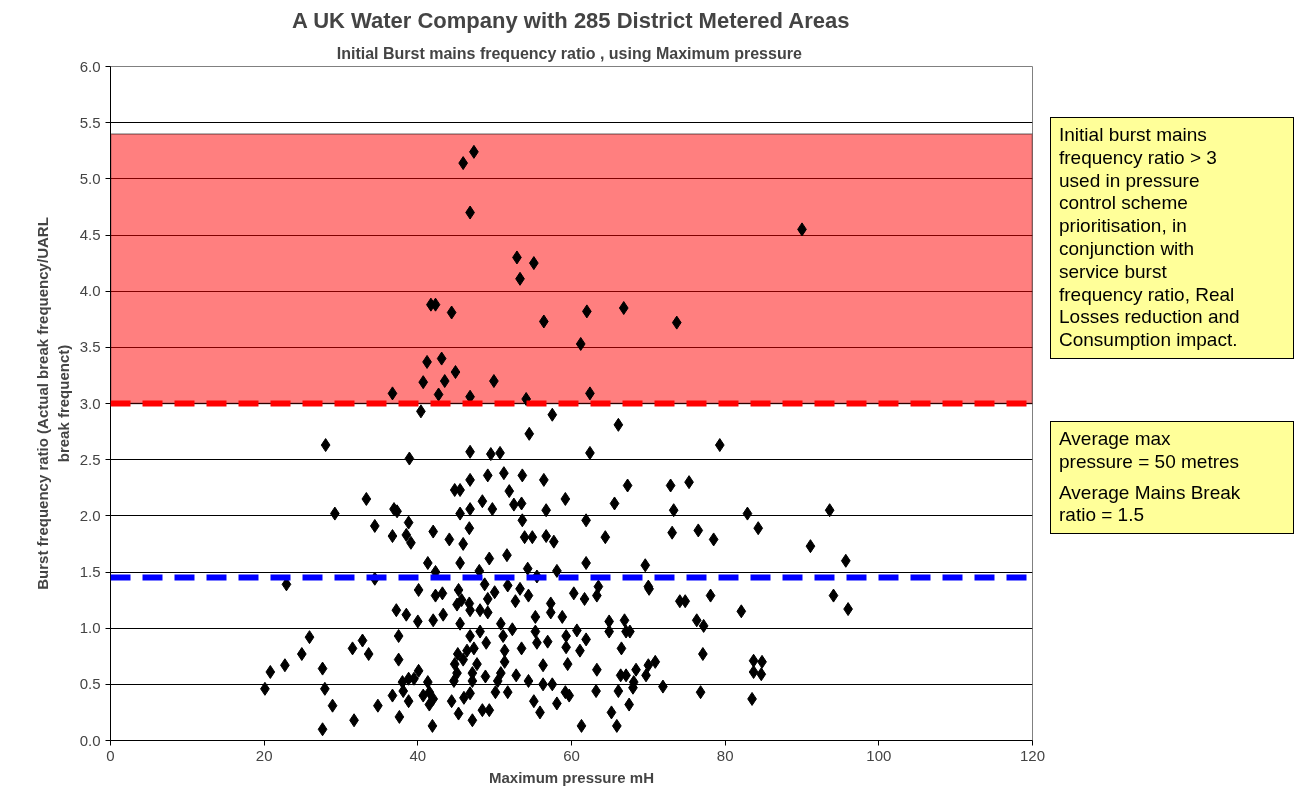 This screenshot has height=809, width=1309. Describe the element at coordinates (264, 755) in the screenshot. I see `x-tick-label: 20` at that location.